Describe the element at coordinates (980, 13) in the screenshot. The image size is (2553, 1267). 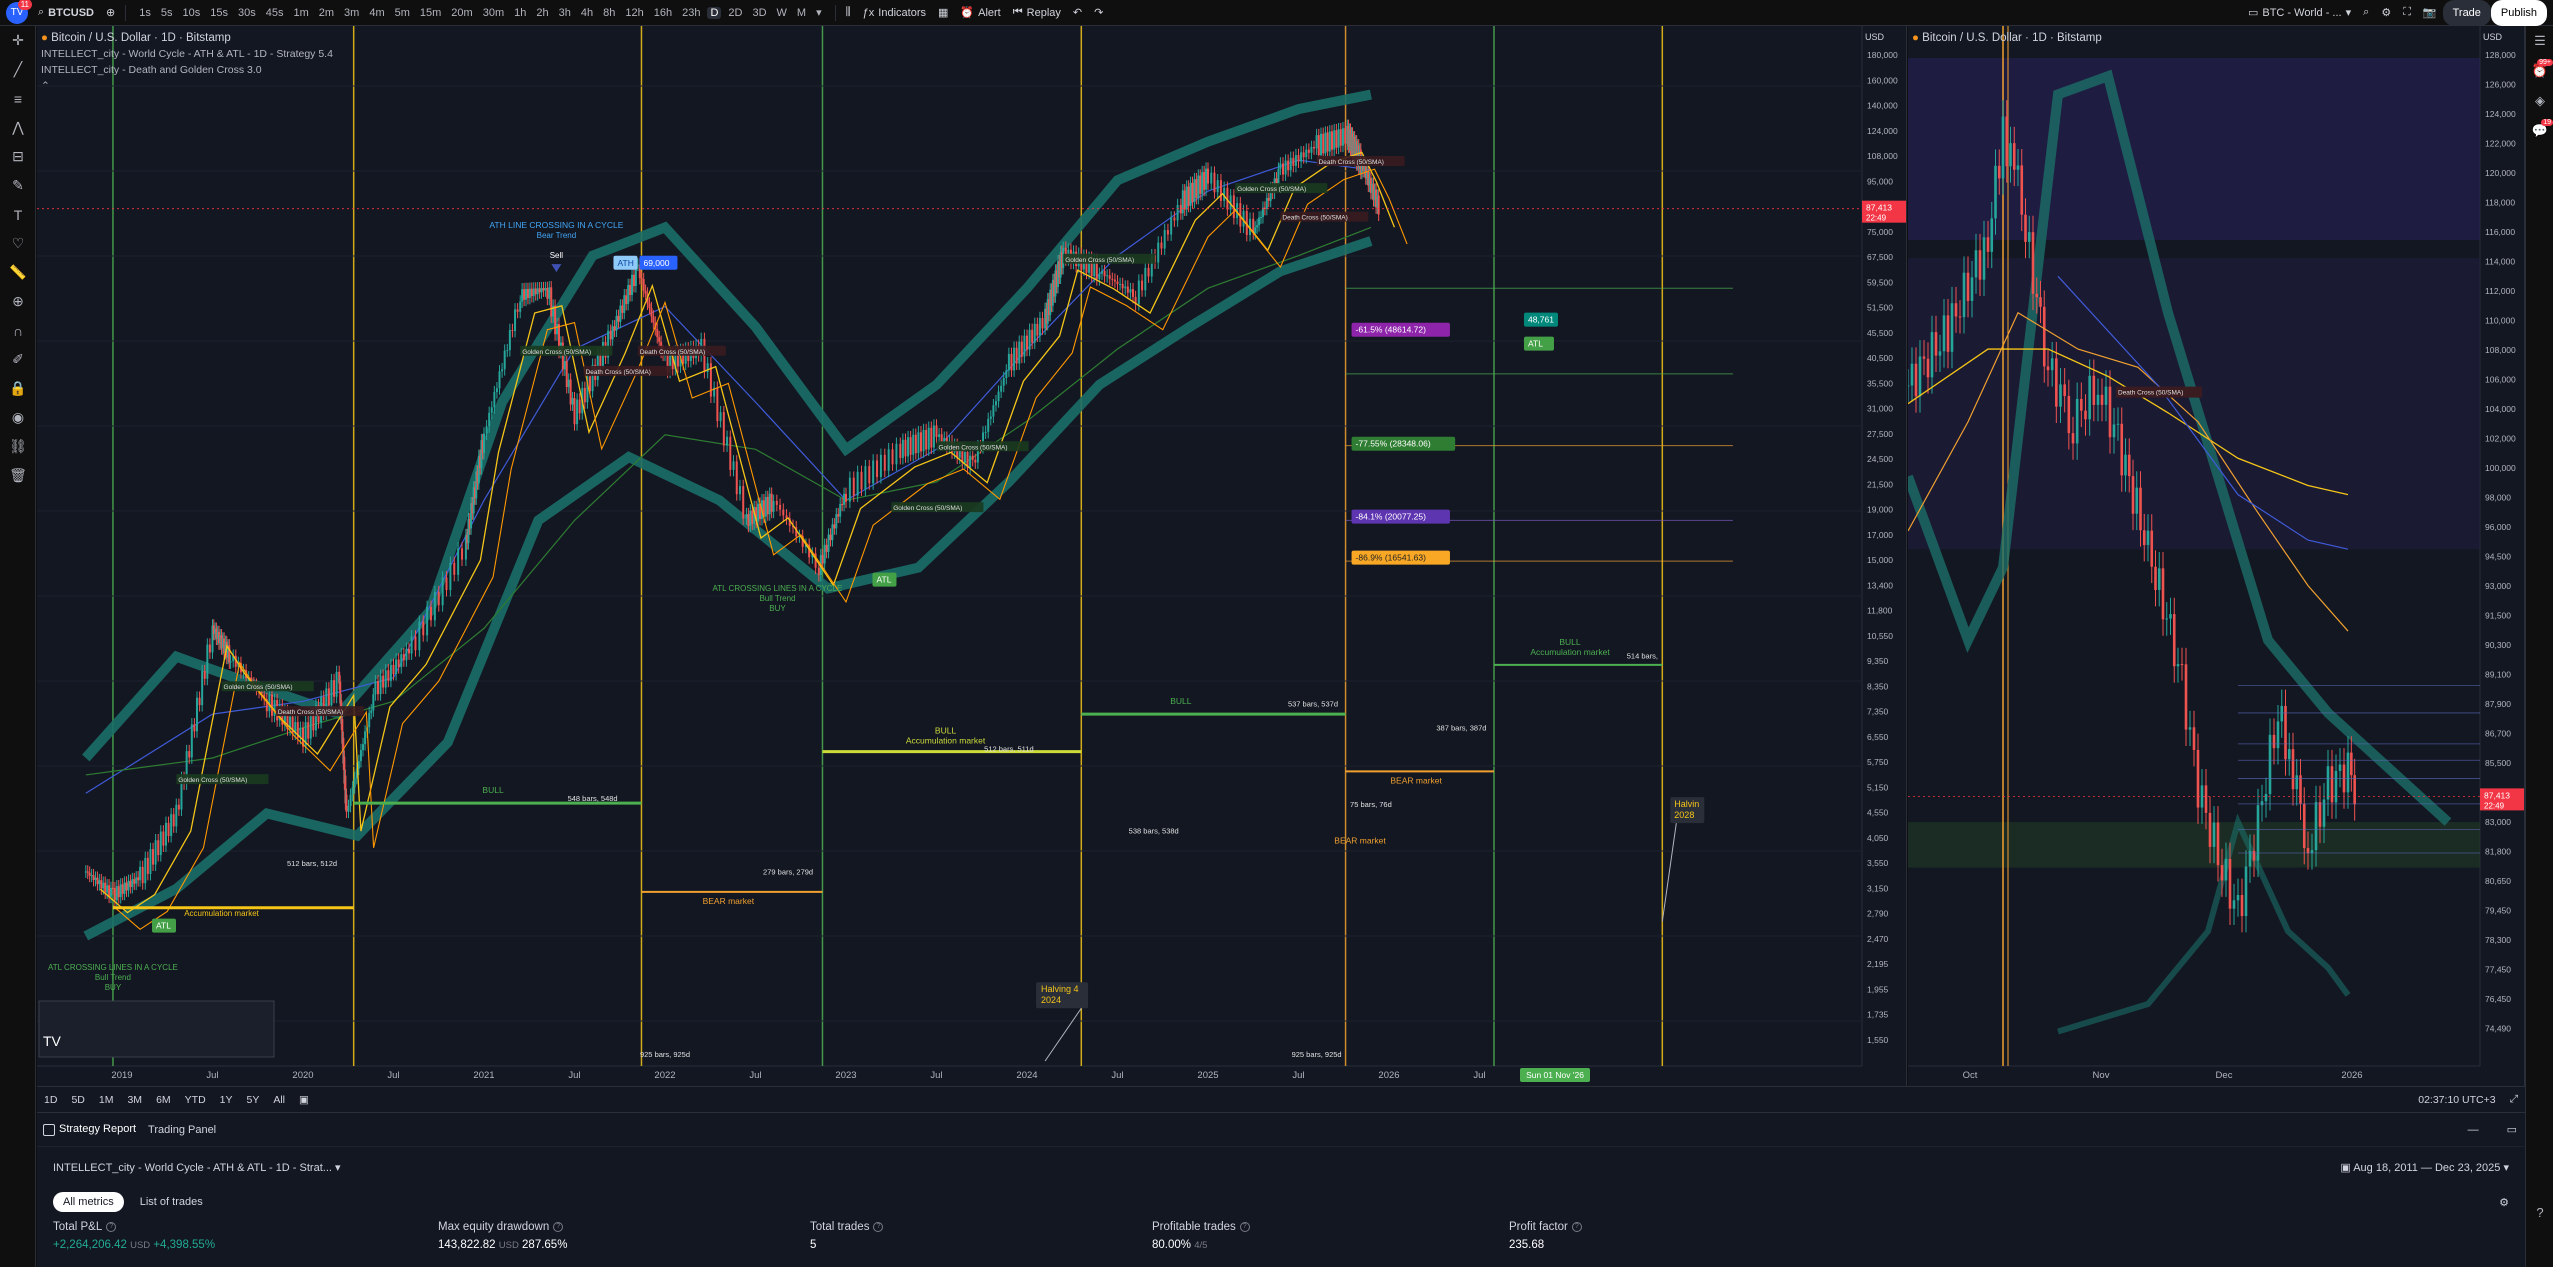
I see `alert-button: ⏰ Alert` at that location.